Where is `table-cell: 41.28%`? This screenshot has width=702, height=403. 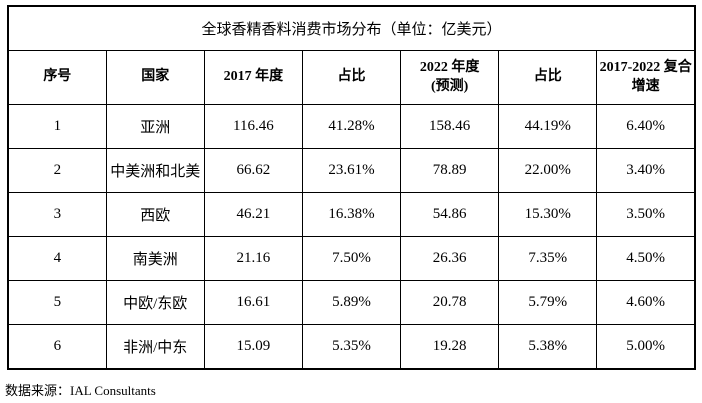
table-cell: 41.28% is located at coordinates (351, 126).